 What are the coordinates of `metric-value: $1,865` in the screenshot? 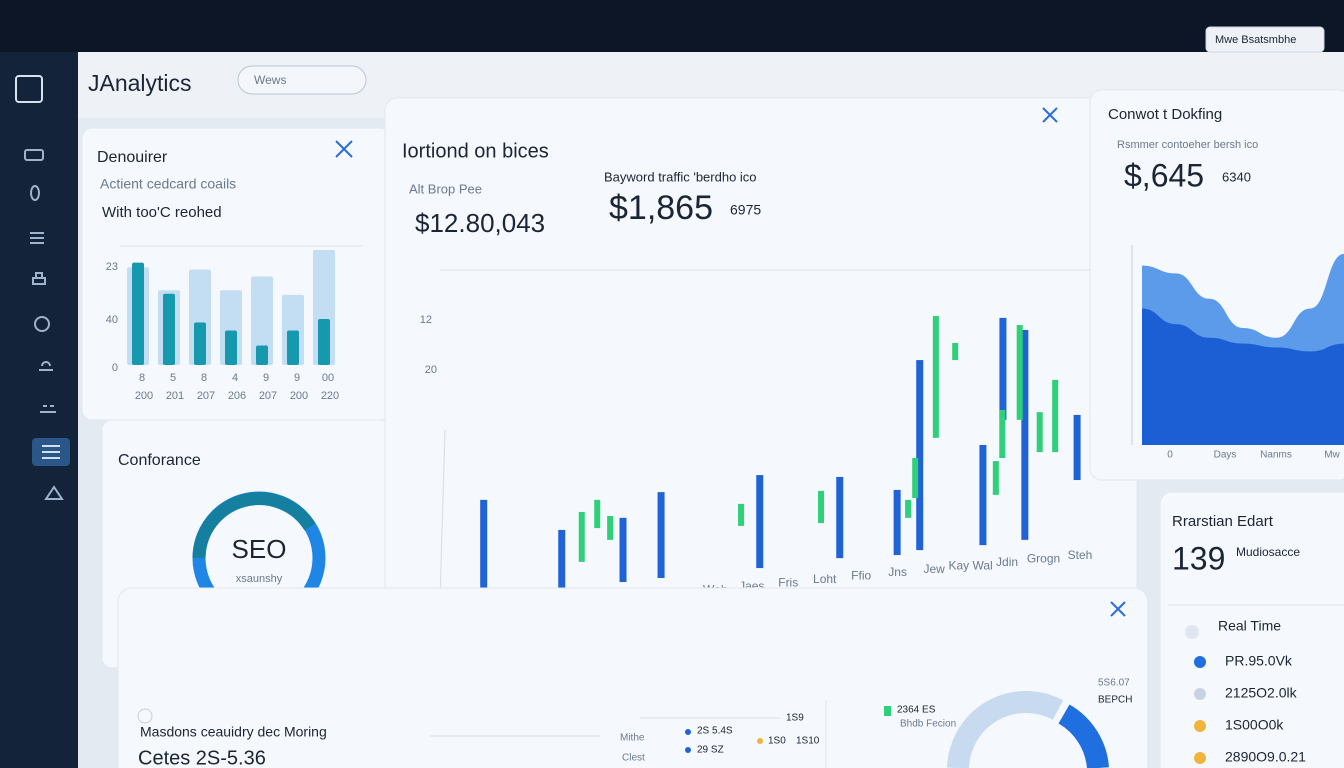 It's located at (661, 208).